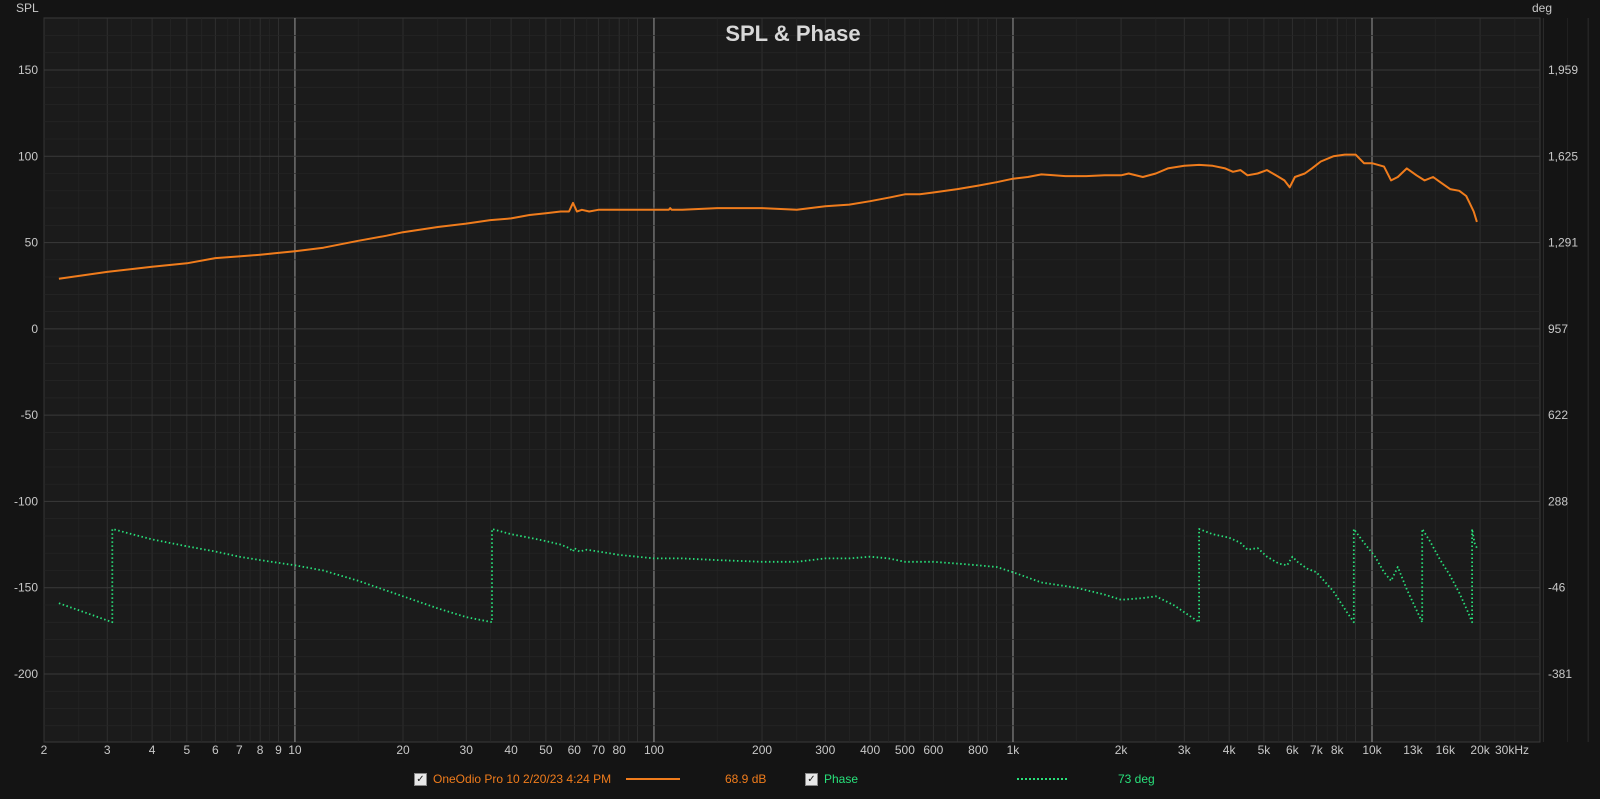 Image resolution: width=1600 pixels, height=799 pixels. Describe the element at coordinates (546, 750) in the screenshot. I see `x-tick-label: 50` at that location.